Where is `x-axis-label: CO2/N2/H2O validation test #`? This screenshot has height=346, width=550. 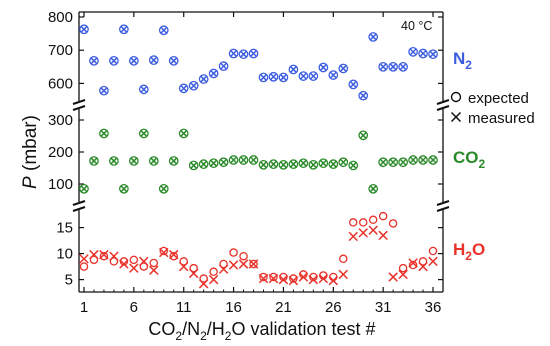
x-axis-label: CO2/N2/H2O validation test # is located at coordinates (261, 331).